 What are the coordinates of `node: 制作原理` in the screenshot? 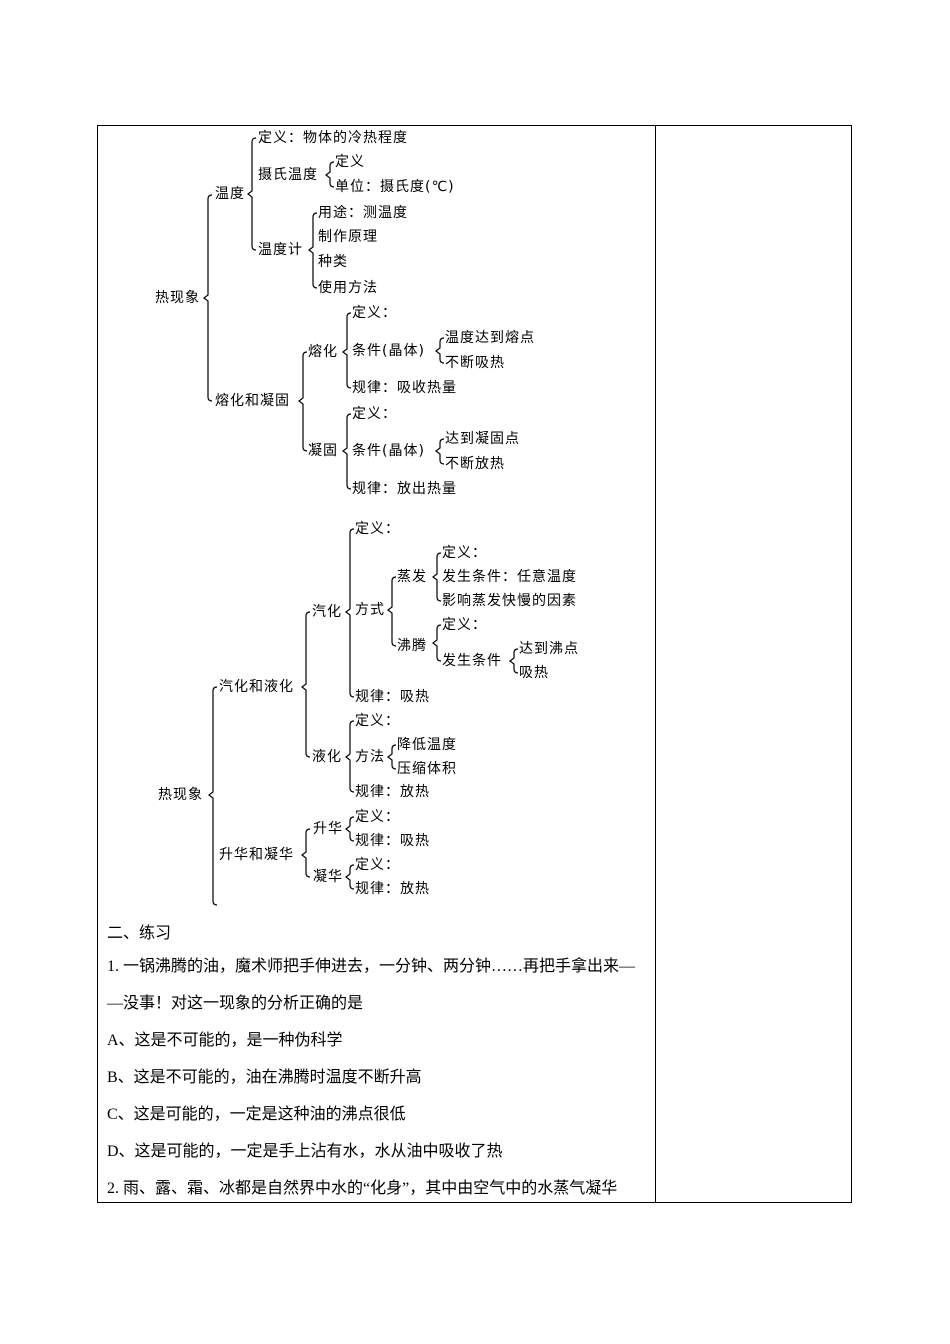 It's located at (348, 237).